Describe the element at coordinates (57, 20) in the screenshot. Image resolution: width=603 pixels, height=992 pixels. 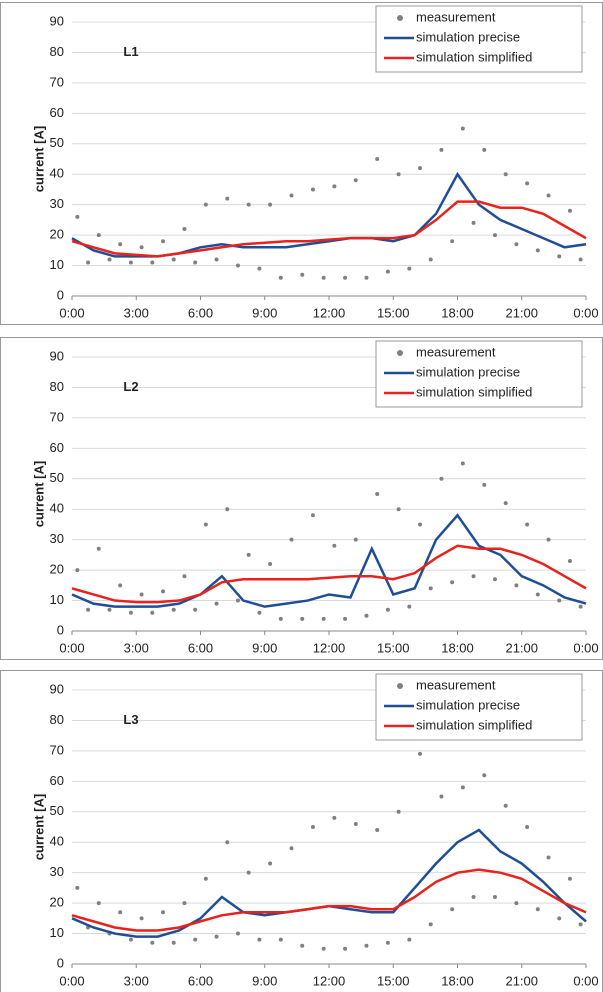
I see `y-tick-label: 90` at that location.